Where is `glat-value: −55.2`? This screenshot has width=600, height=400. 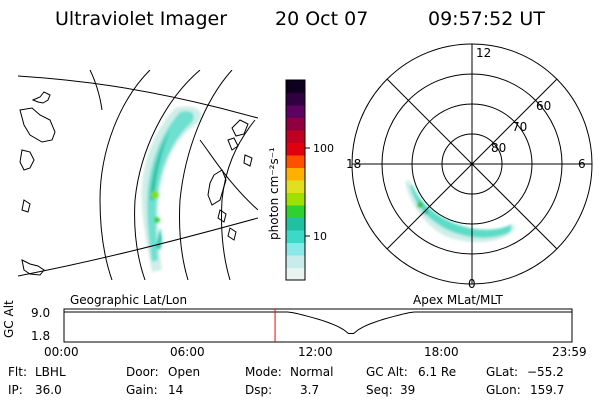
glat-value: −55.2 is located at coordinates (545, 372).